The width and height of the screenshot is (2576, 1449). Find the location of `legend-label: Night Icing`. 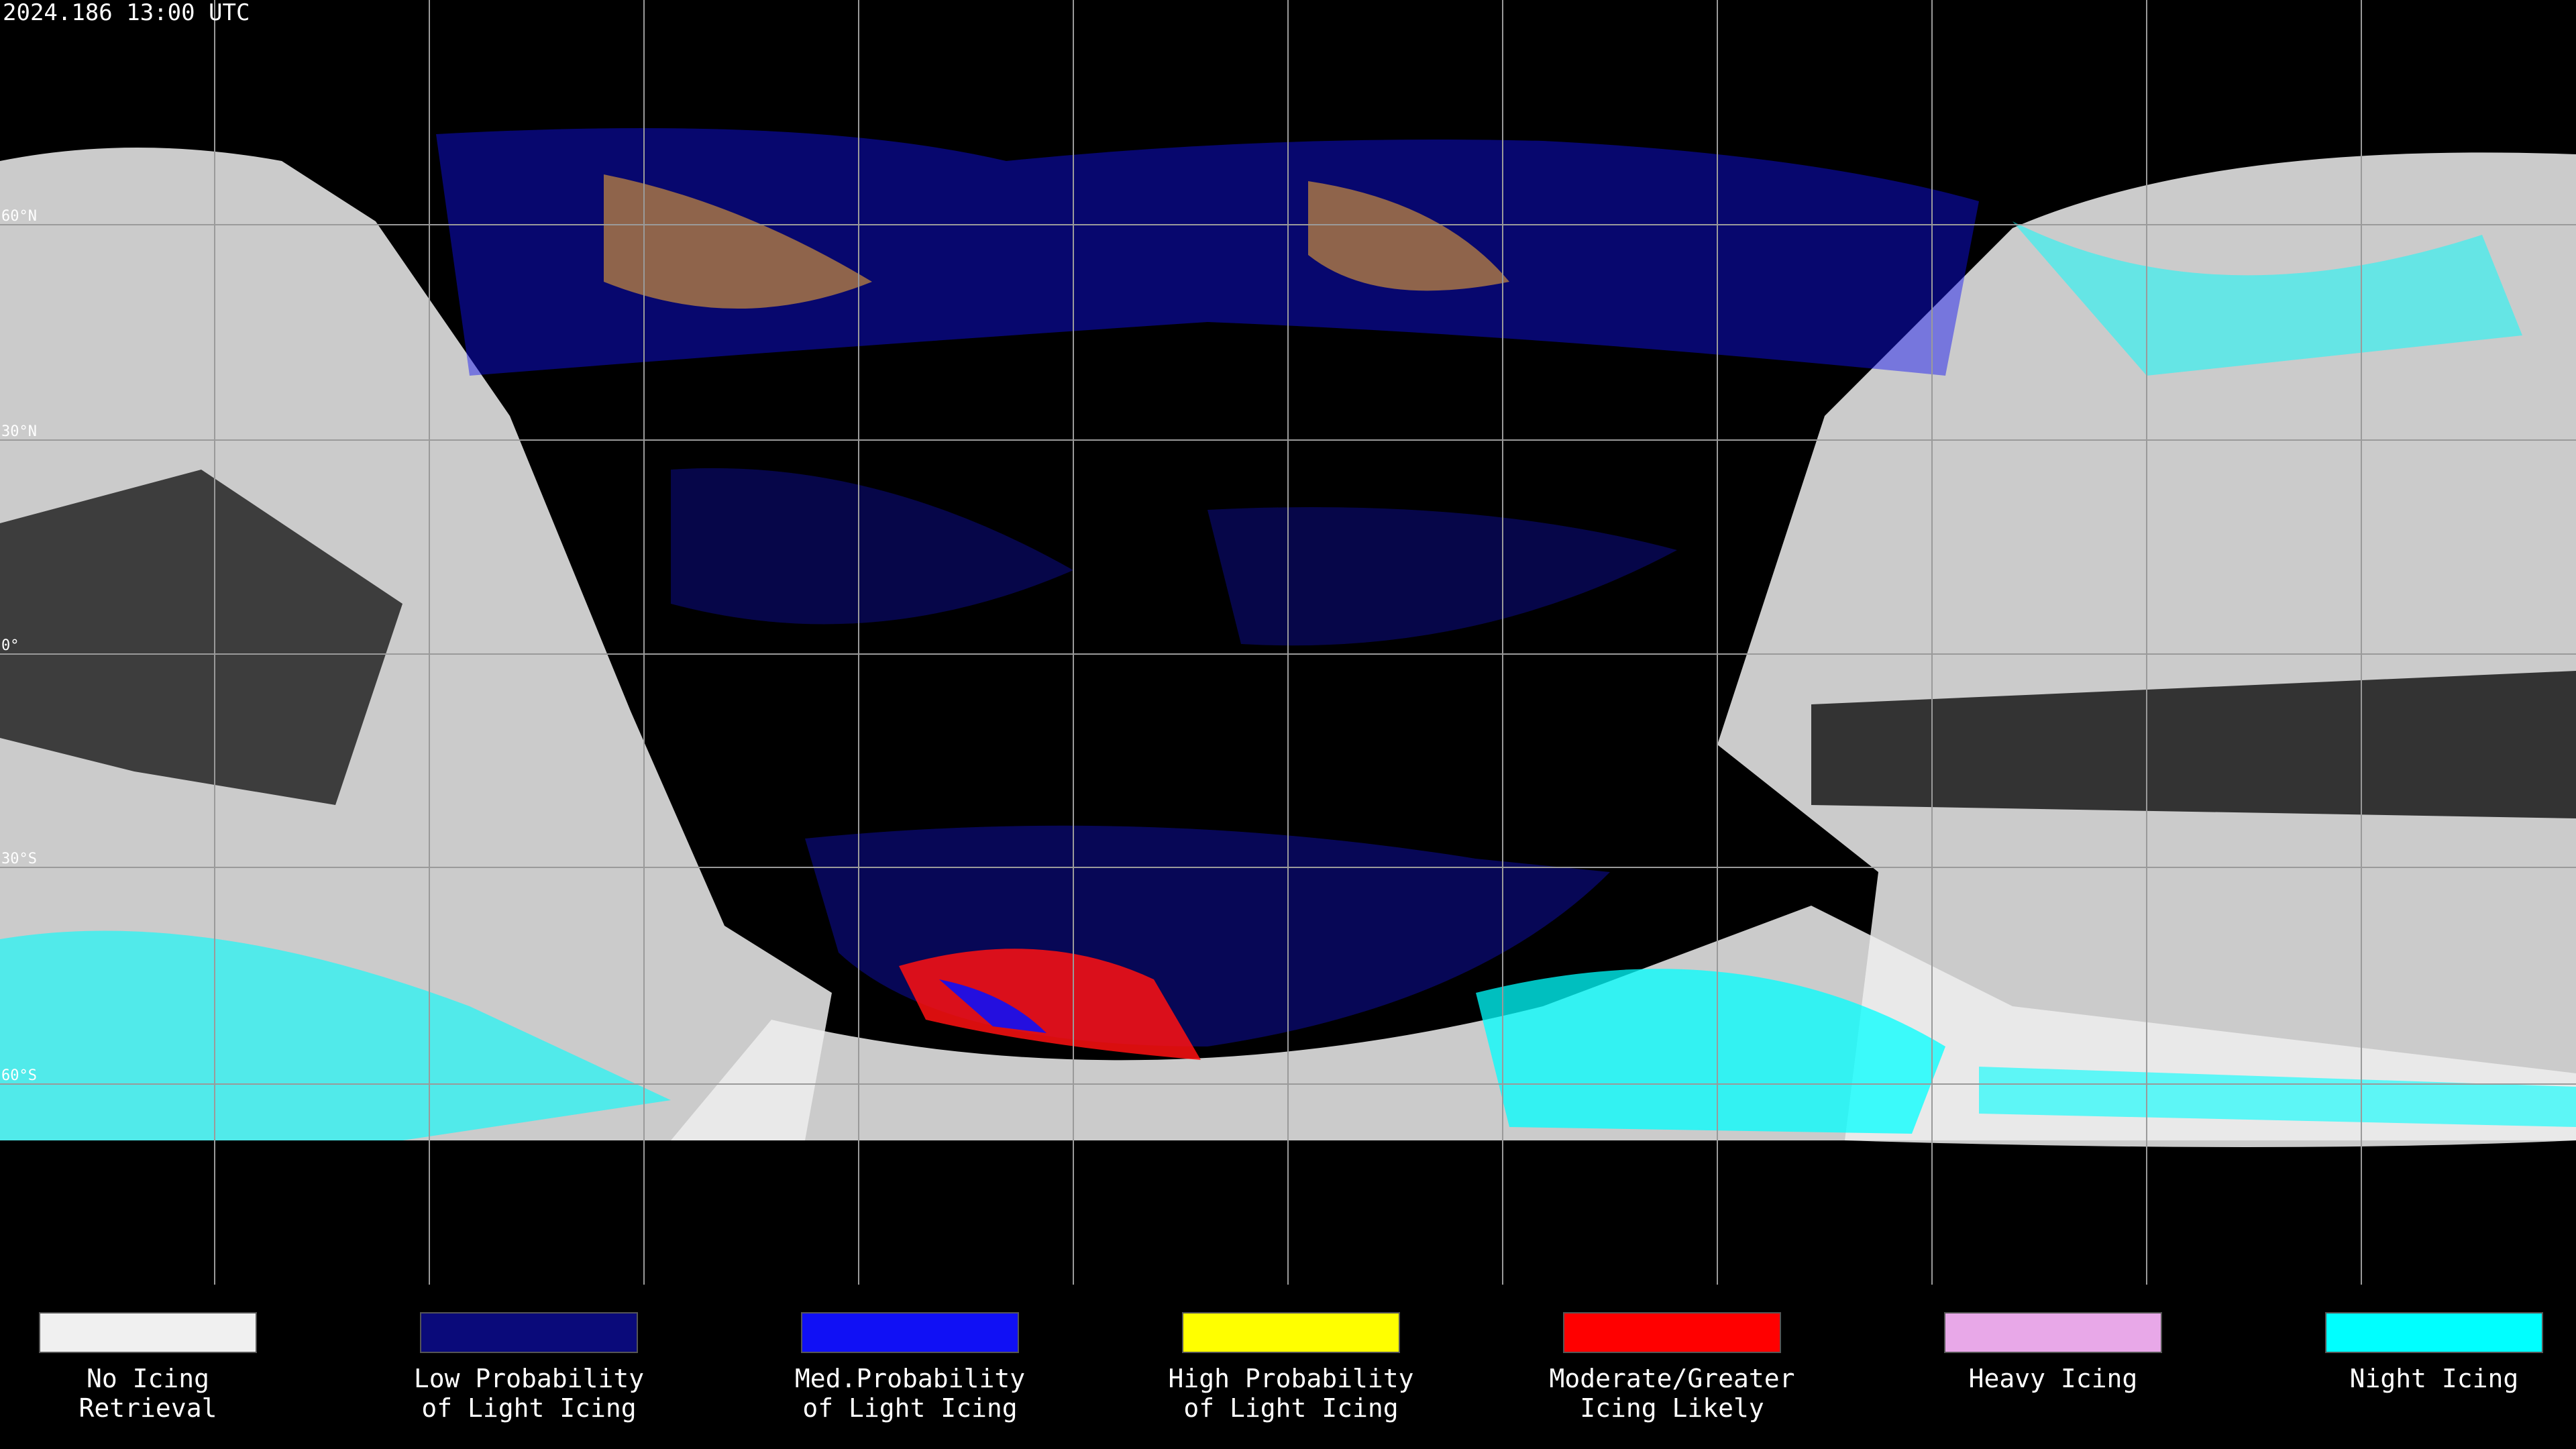

legend-label: Night Icing is located at coordinates (2434, 1378).